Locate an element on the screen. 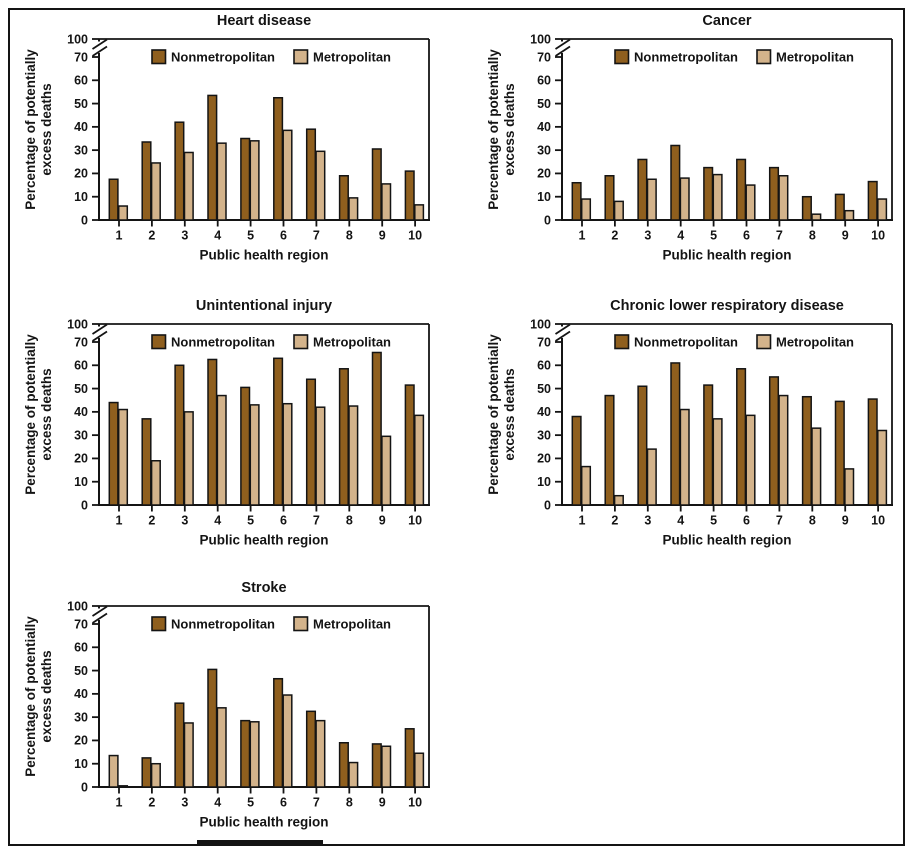 Image resolution: width=915 pixels, height=849 pixels. chart-title: Chronic lower respiratory disease is located at coordinates (727, 306).